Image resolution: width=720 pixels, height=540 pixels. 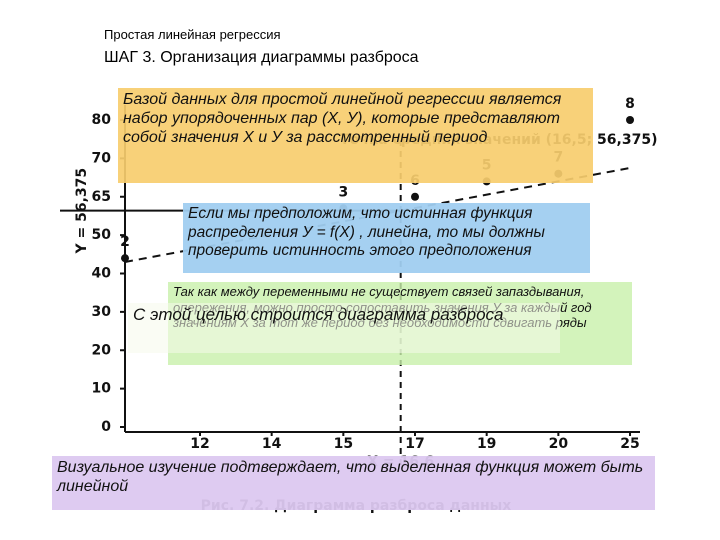 I want to click on y-tick-label: 65, so click(x=101, y=197).